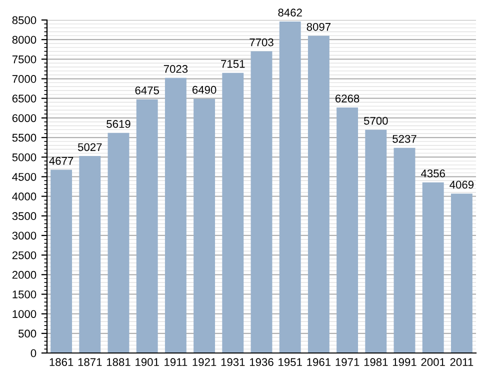 The width and height of the screenshot is (488, 373). What do you see at coordinates (462, 184) in the screenshot?
I see `data-label: 4069` at bounding box center [462, 184].